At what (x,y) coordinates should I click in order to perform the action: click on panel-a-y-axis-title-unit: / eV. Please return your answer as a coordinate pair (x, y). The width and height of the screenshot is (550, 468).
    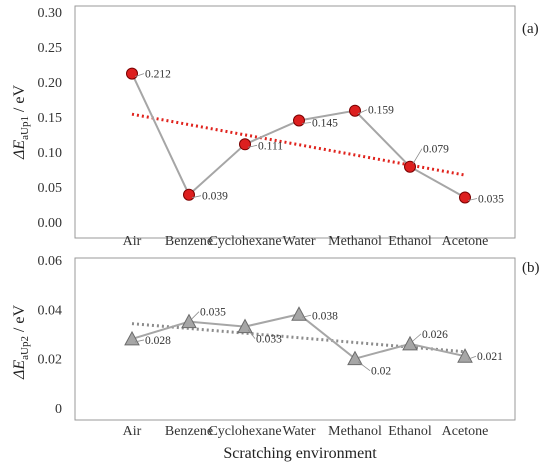
    Looking at the image, I should click on (19, 101).